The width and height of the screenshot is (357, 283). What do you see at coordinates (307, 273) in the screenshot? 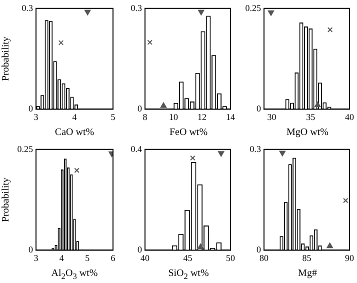
I see `x-axis-title: Mg#` at bounding box center [307, 273].